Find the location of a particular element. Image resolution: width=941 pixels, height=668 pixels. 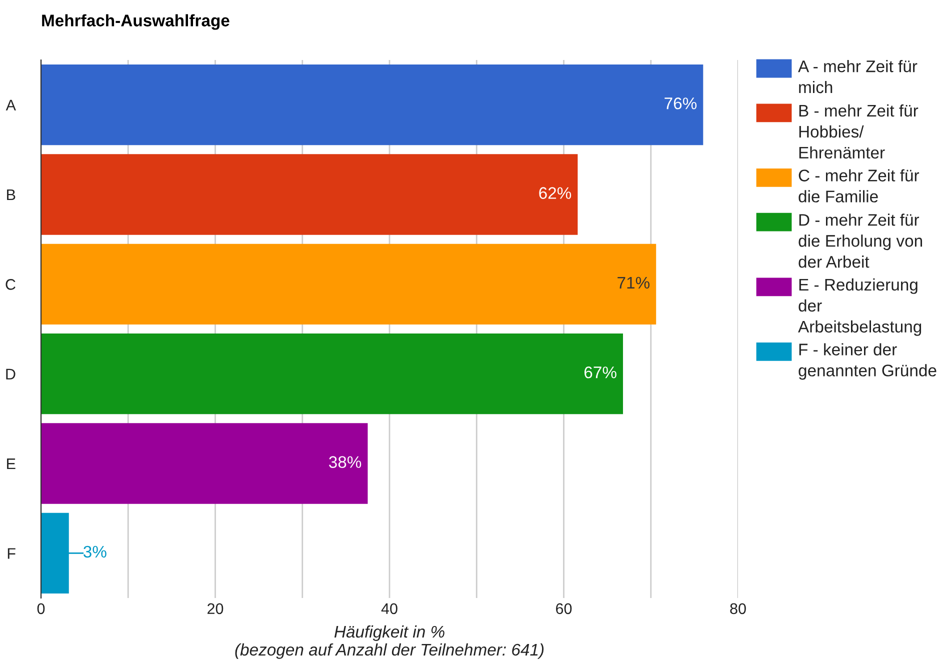

legend-label: D - mehr Zeit für die Erholung von der Arbeit is located at coordinates (860, 241).